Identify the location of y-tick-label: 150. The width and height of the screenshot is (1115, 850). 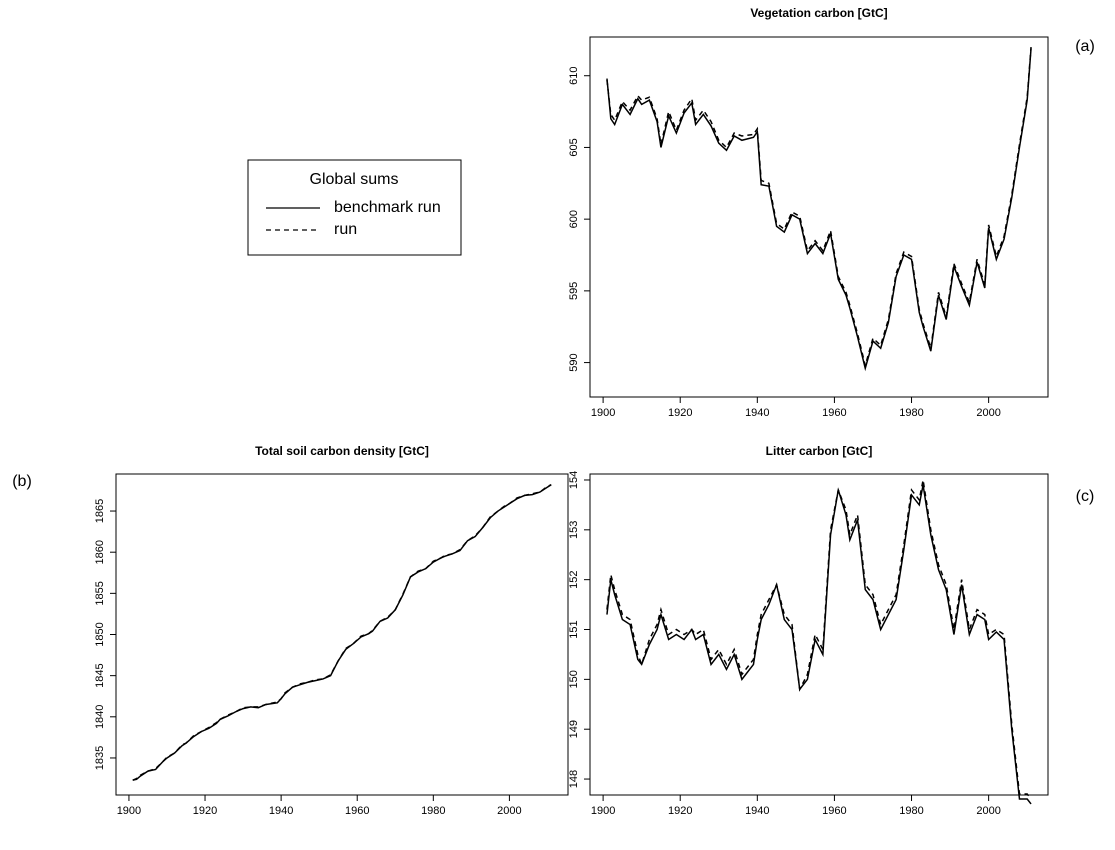
(574, 679).